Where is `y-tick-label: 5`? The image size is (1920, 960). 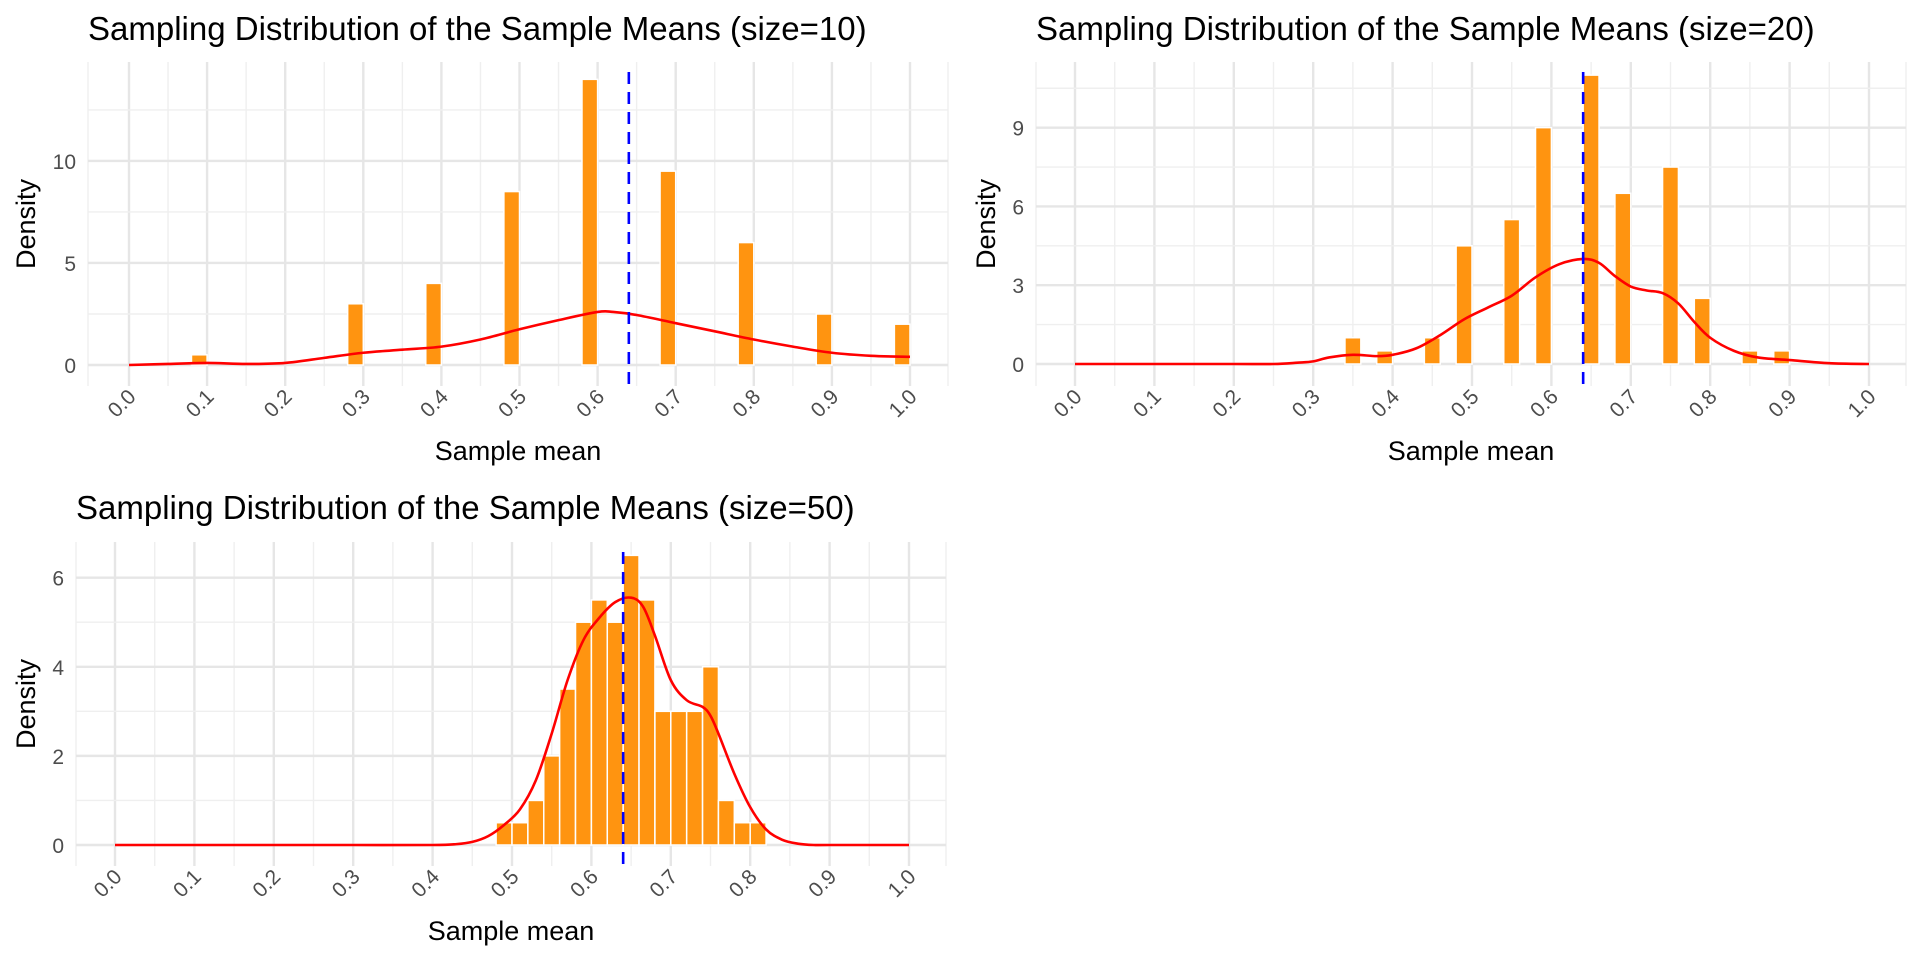
y-tick-label: 5 is located at coordinates (70, 264).